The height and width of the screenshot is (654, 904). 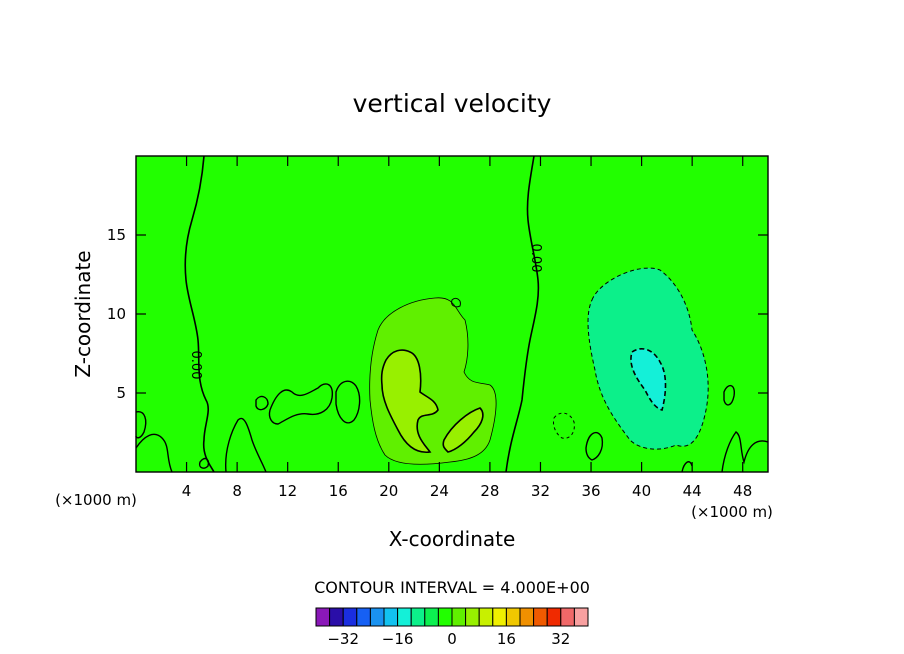 What do you see at coordinates (506, 639) in the screenshot?
I see `colorbar-tick-label: 16` at bounding box center [506, 639].